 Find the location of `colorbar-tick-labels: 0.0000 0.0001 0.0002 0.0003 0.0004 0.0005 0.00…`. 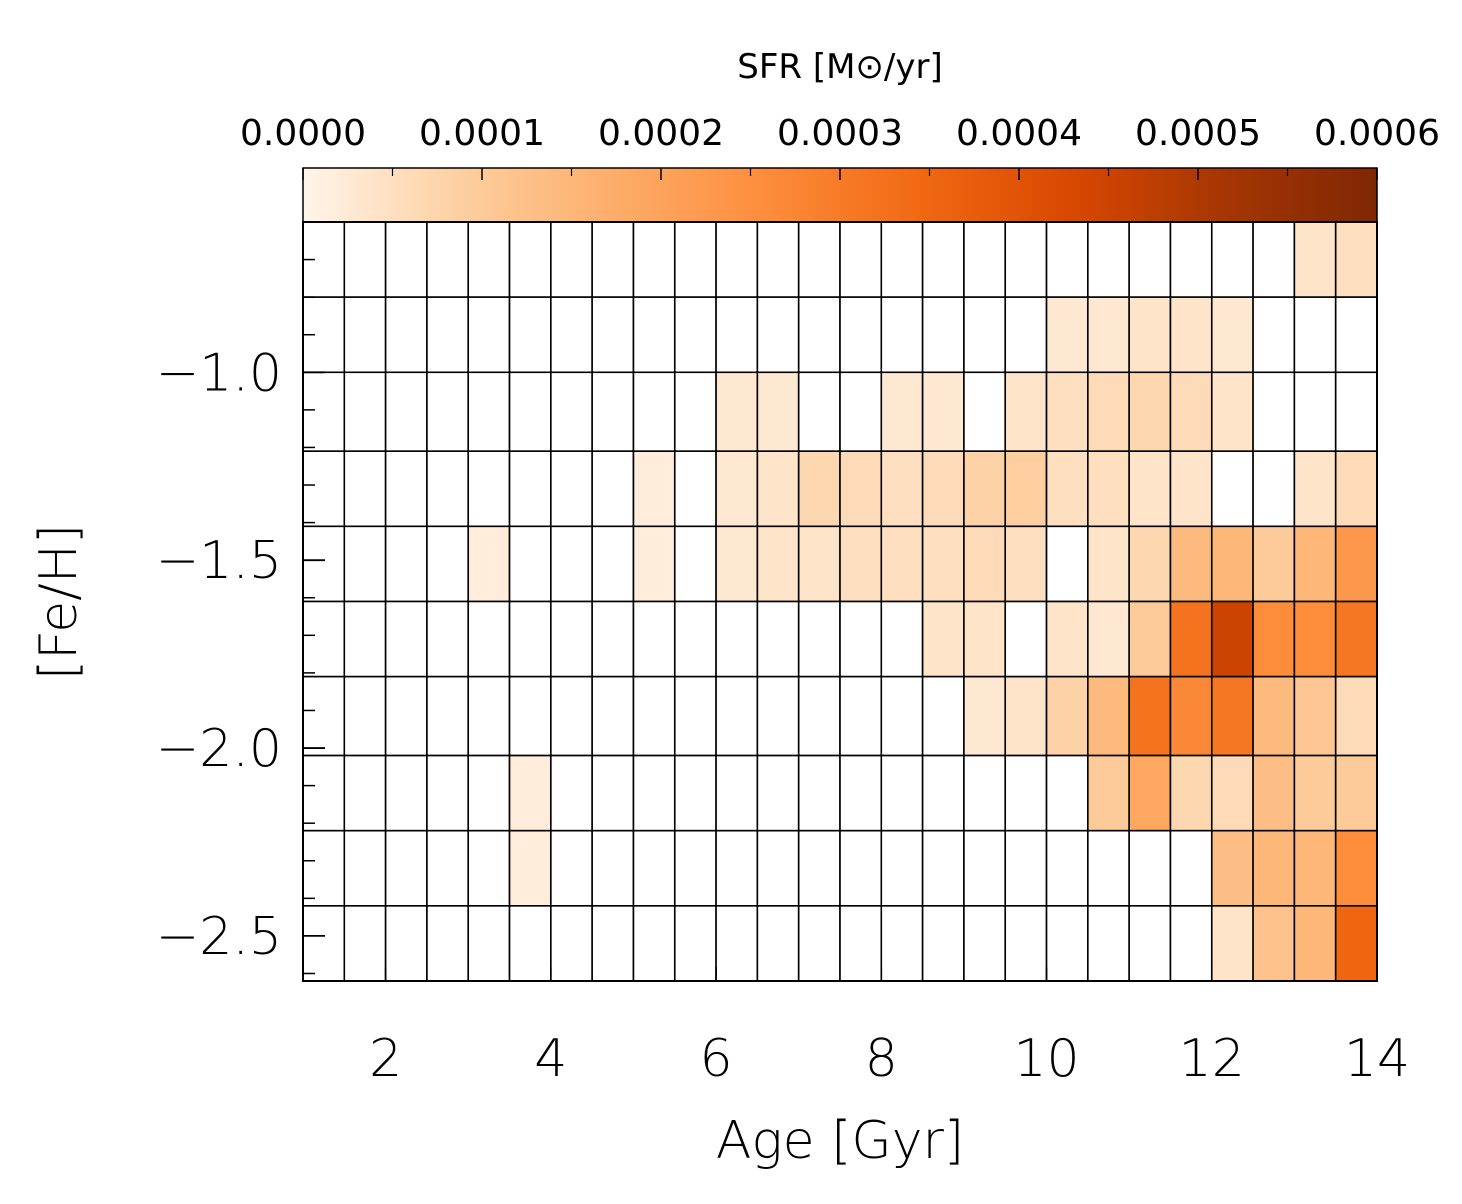

colorbar-tick-labels: 0.0000 0.0001 0.0002 0.0003 0.0004 0.0005 0.00… is located at coordinates (840, 133).